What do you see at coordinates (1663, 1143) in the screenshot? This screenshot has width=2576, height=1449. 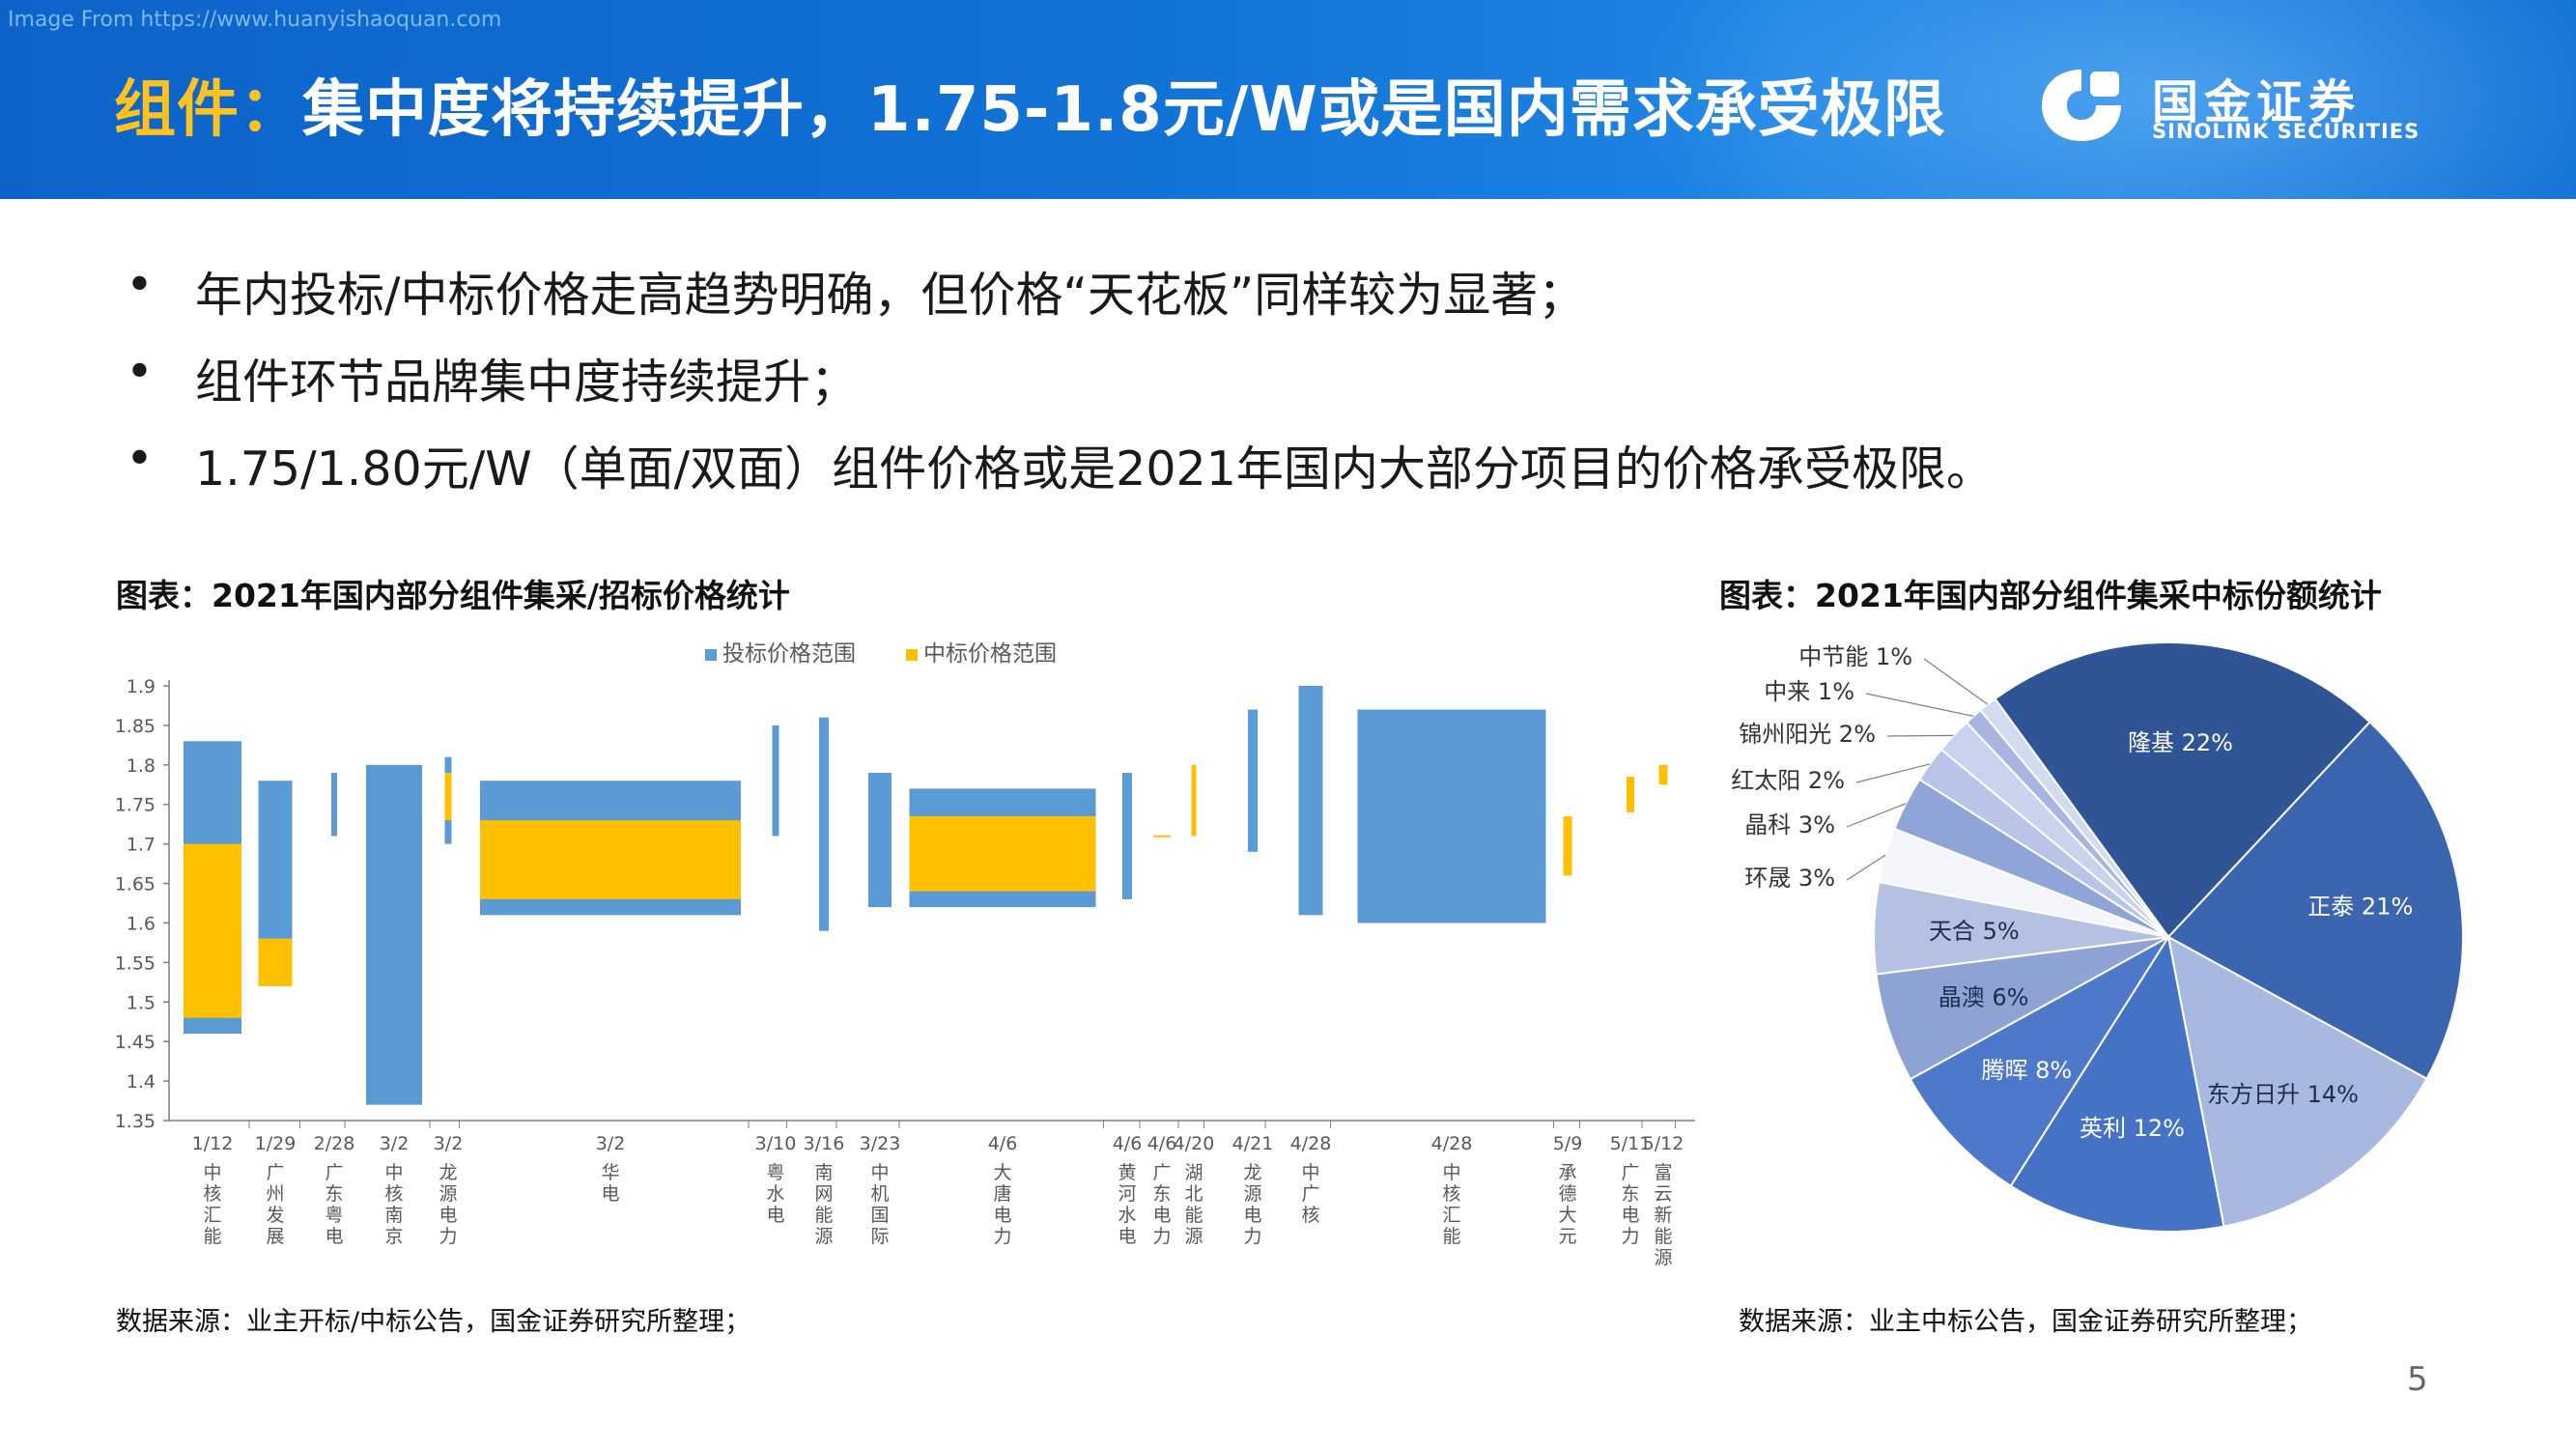 I see `x-date-label: 5/12` at bounding box center [1663, 1143].